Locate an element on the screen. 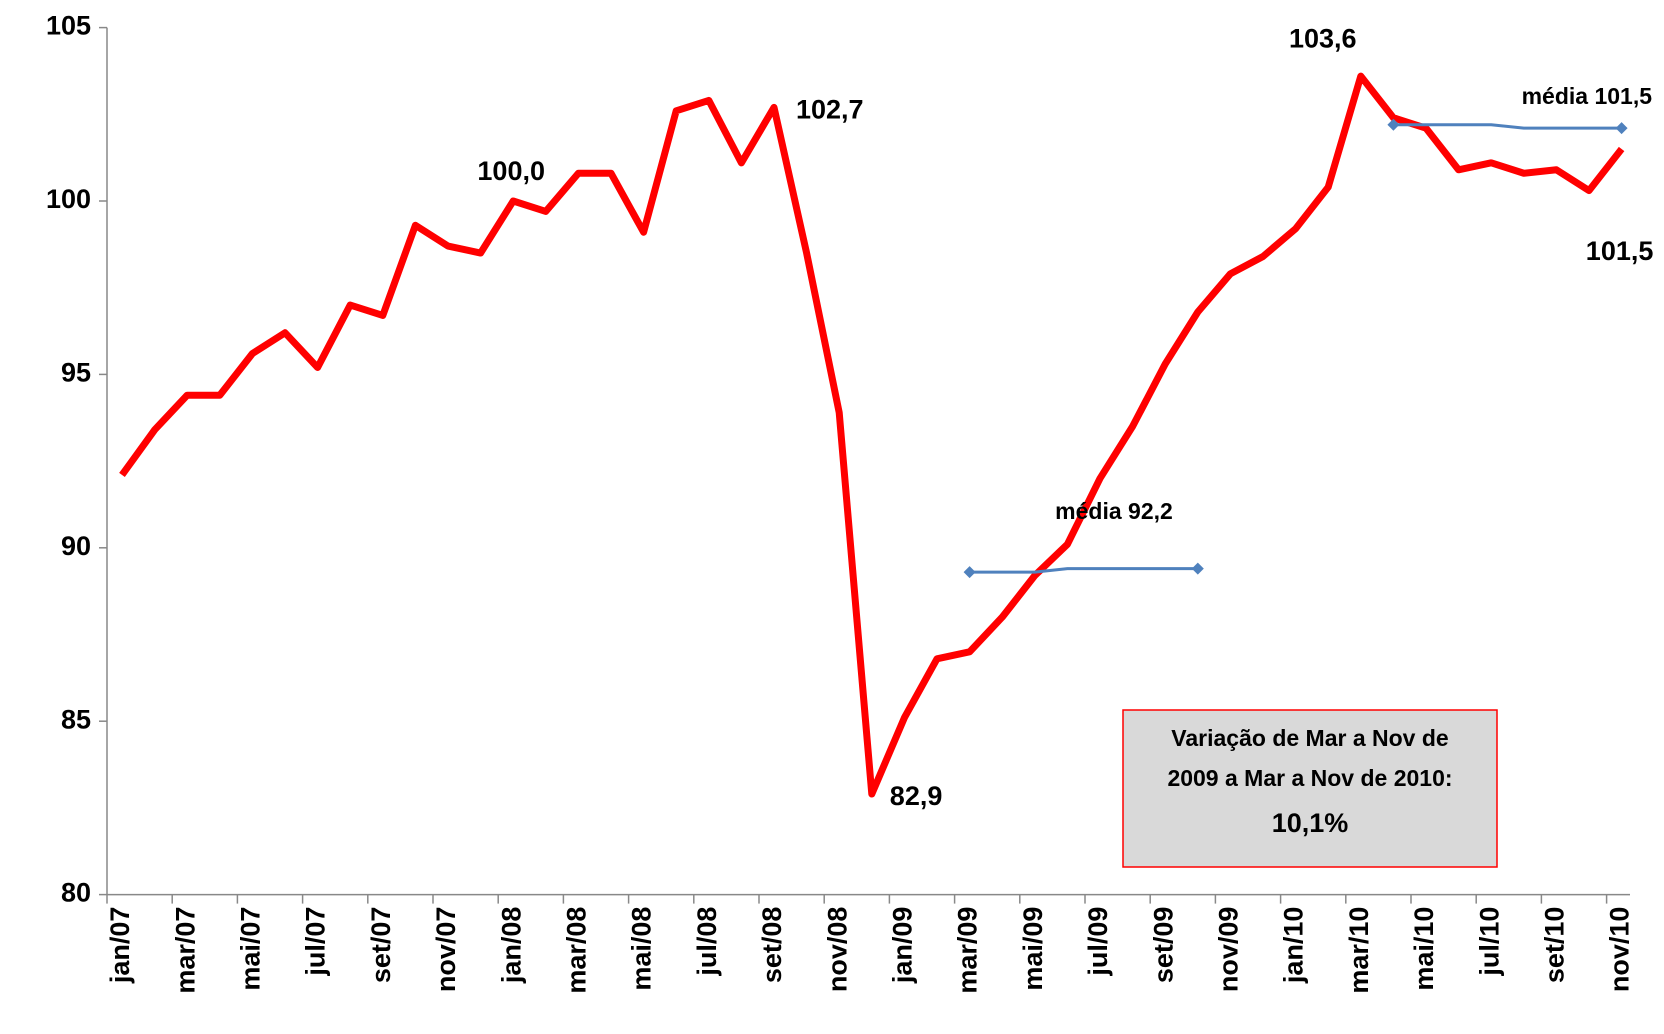  x-tick-label: mai/09 is located at coordinates (1033, 949).